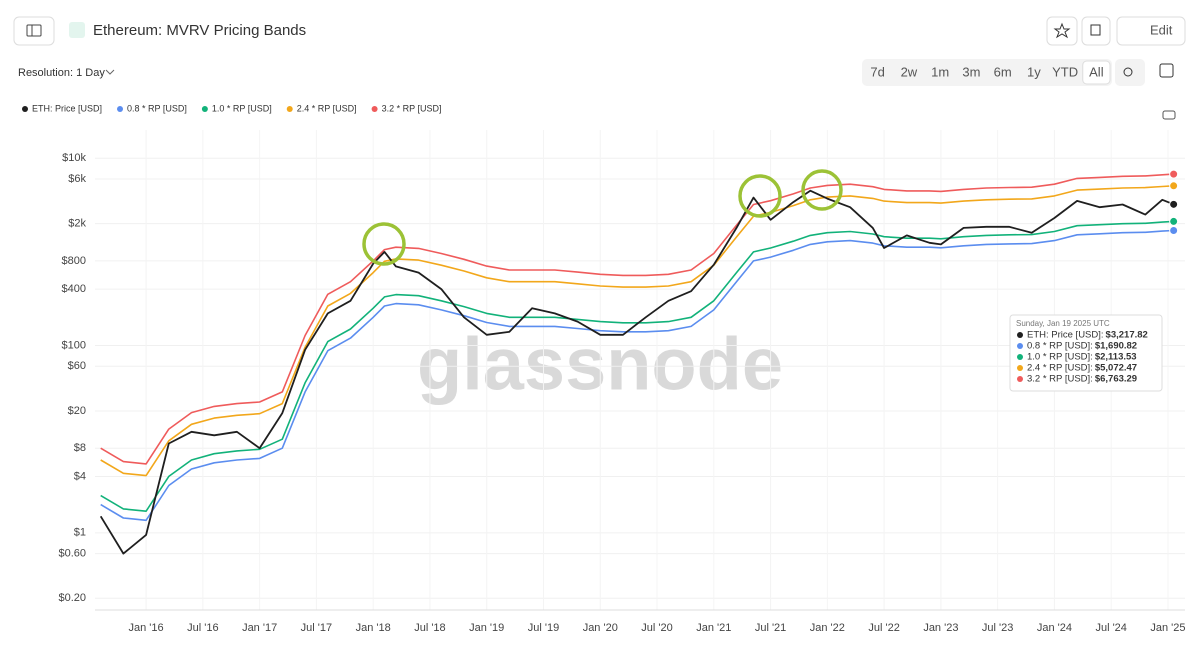 This screenshot has width=1200, height=649. Describe the element at coordinates (1116, 346) in the screenshot. I see `tooltip-value: $1,690.82` at that location.